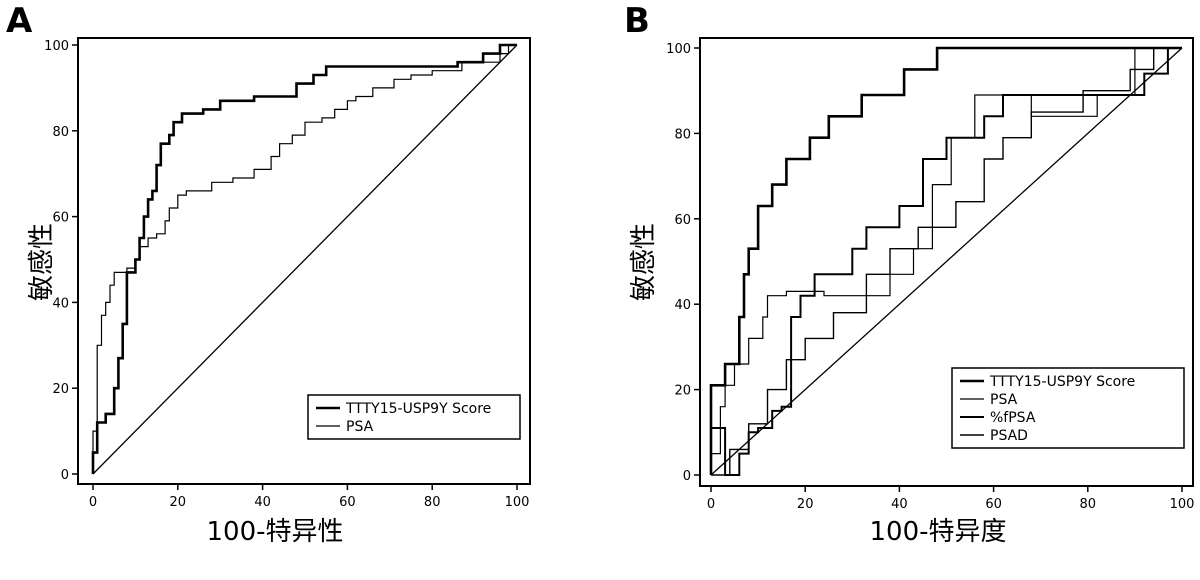  Describe the element at coordinates (93, 502) in the screenshot. I see `panel-a-x-tick-label: 0` at that location.